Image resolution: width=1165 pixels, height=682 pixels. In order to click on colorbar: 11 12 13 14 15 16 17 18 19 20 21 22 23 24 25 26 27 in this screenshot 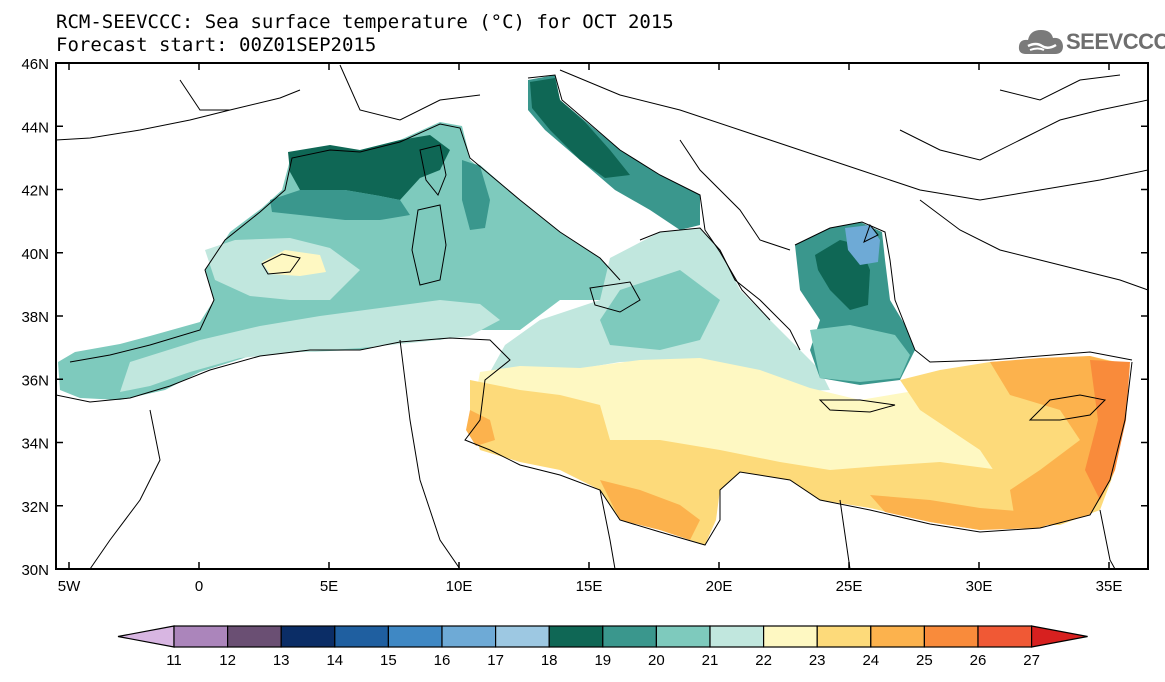, I will do `click(602, 647)`.